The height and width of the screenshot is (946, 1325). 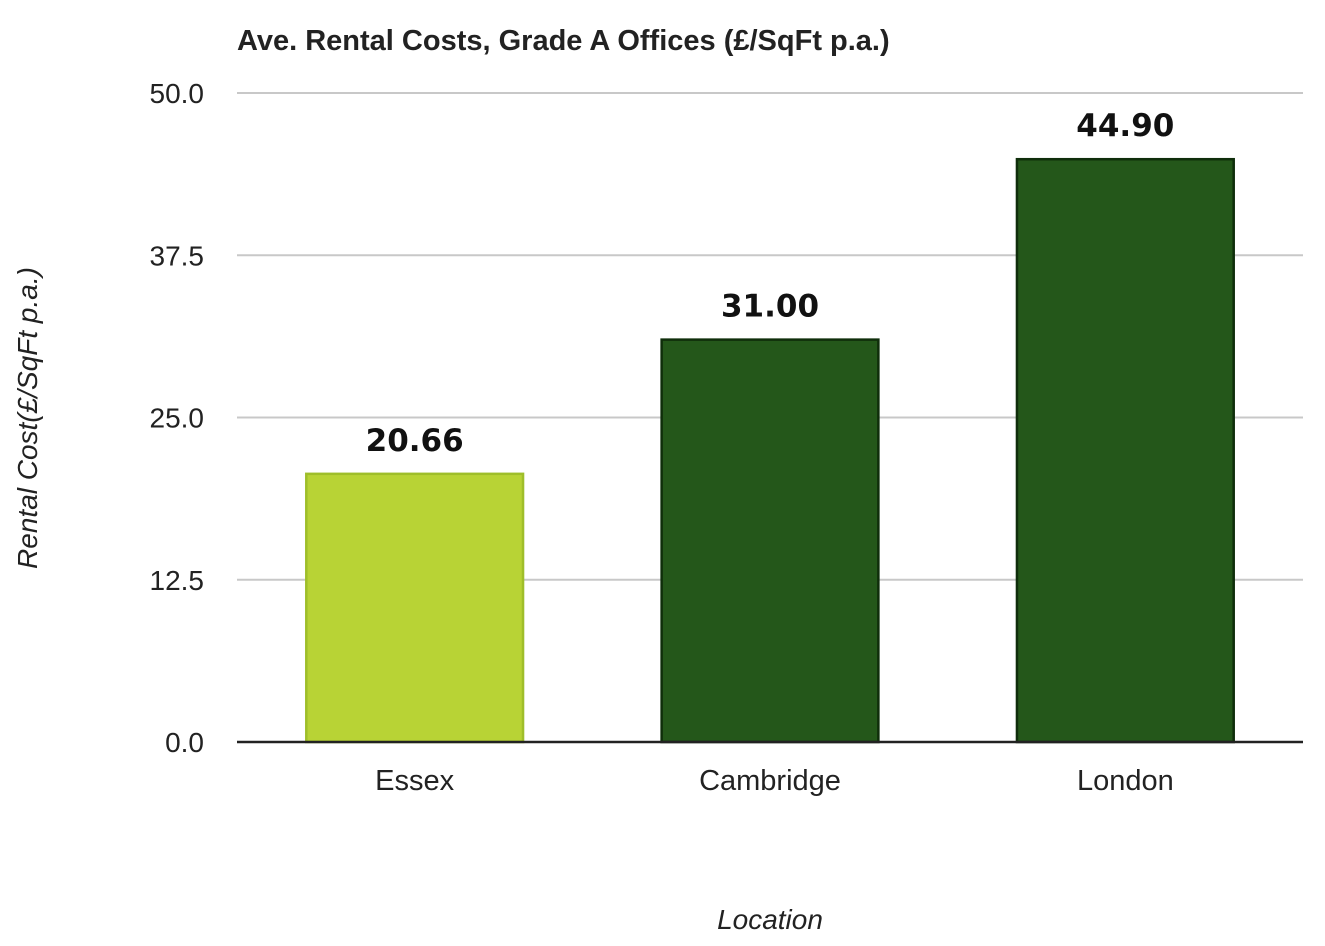 I want to click on x-axis-label: Location, so click(x=770, y=919).